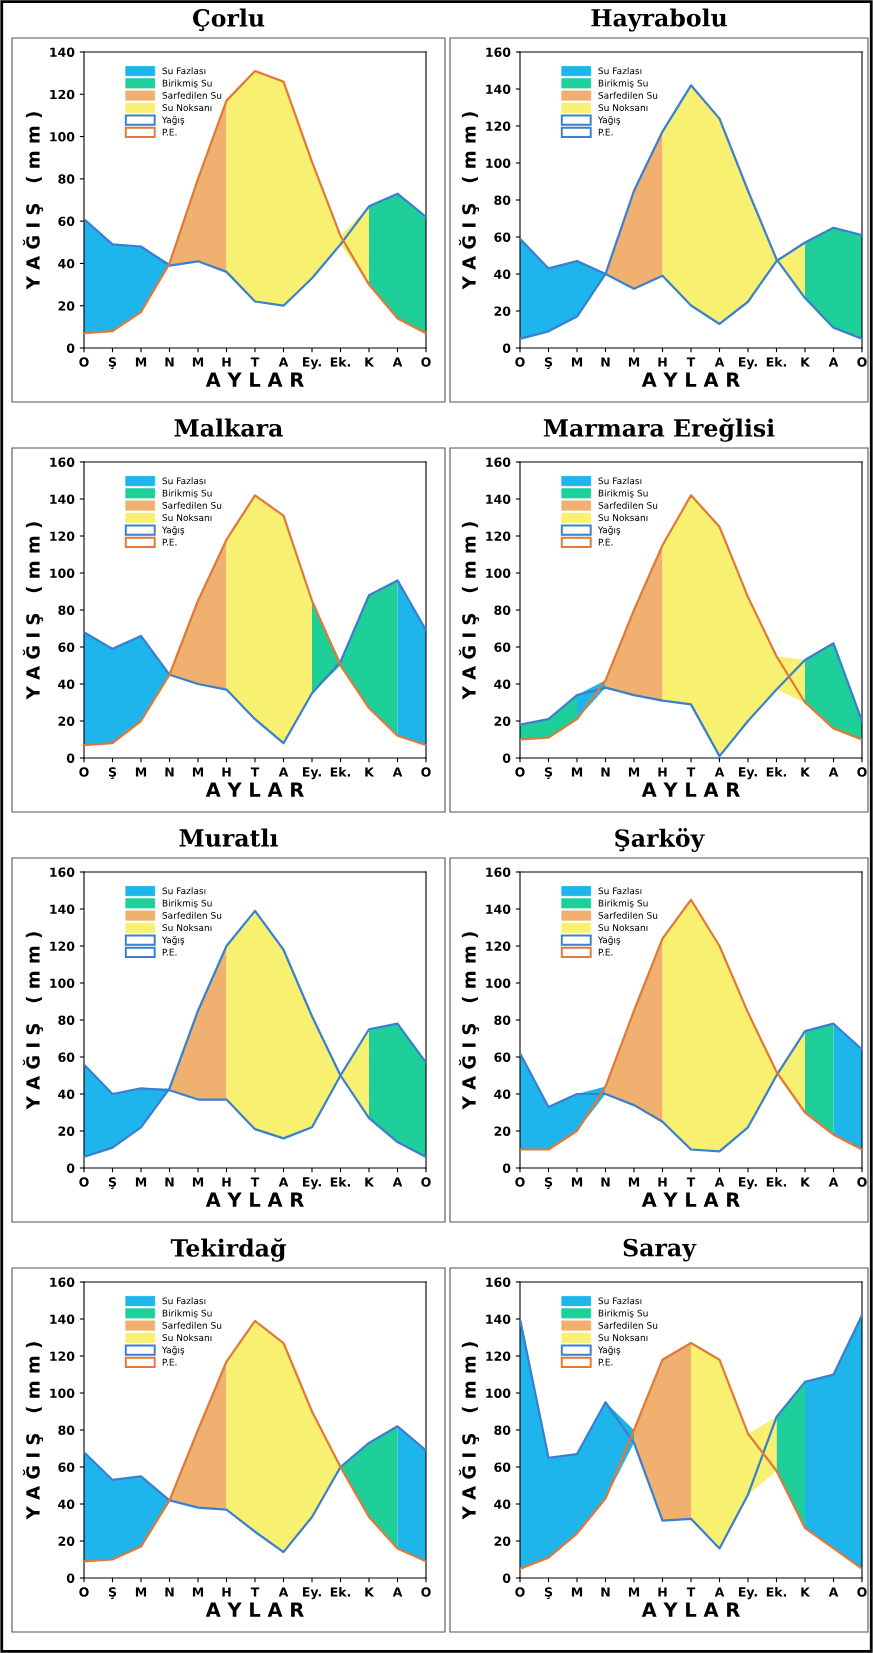  Describe the element at coordinates (623, 904) in the screenshot. I see `legend-label: Birikmiş Su` at that location.